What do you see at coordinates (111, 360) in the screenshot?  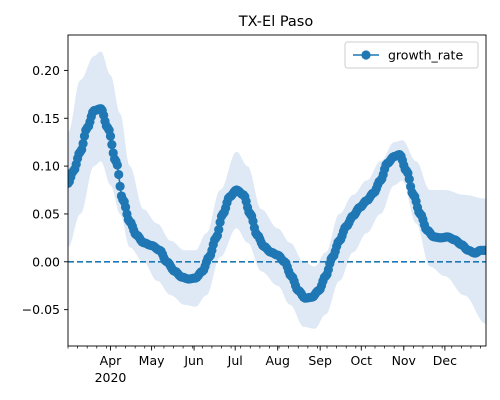 I see `x-tick-label: Apr` at bounding box center [111, 360].